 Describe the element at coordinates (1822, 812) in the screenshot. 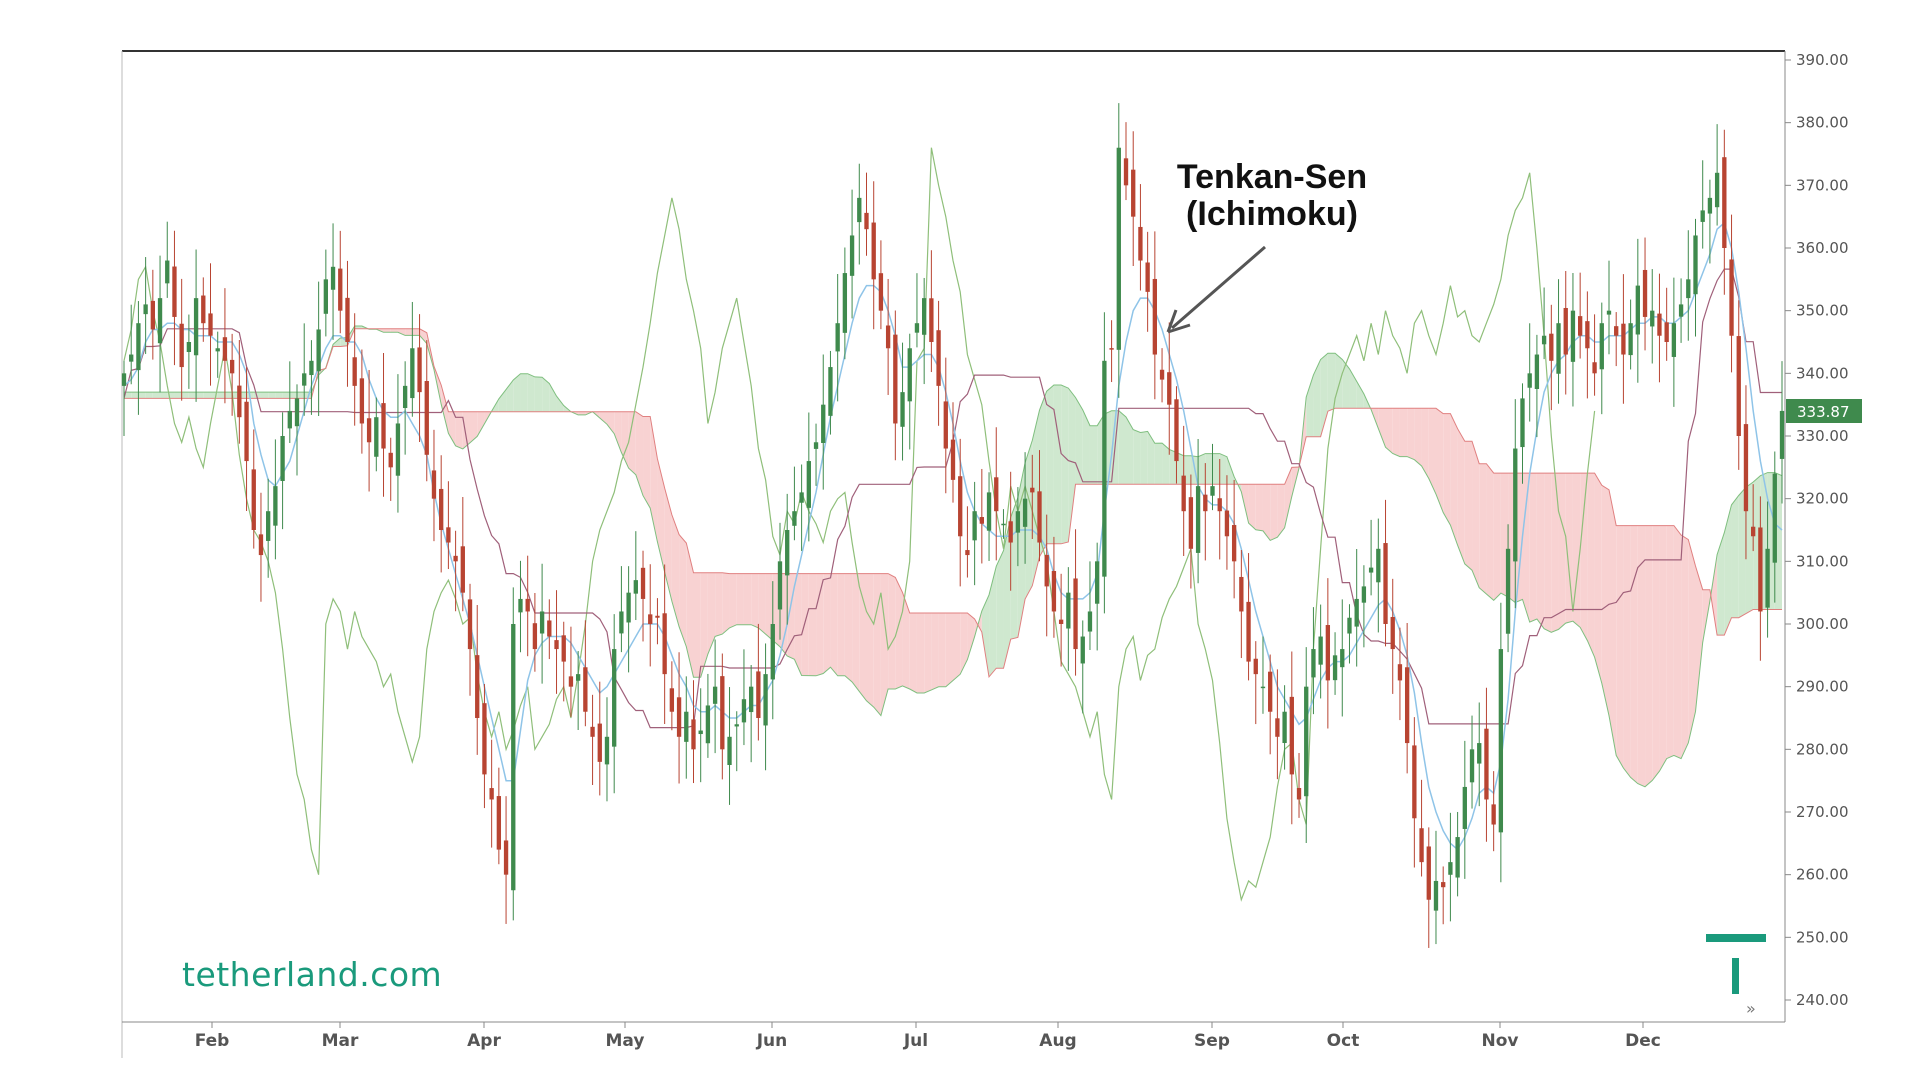

I see `y-tick-label: 270.00` at that location.